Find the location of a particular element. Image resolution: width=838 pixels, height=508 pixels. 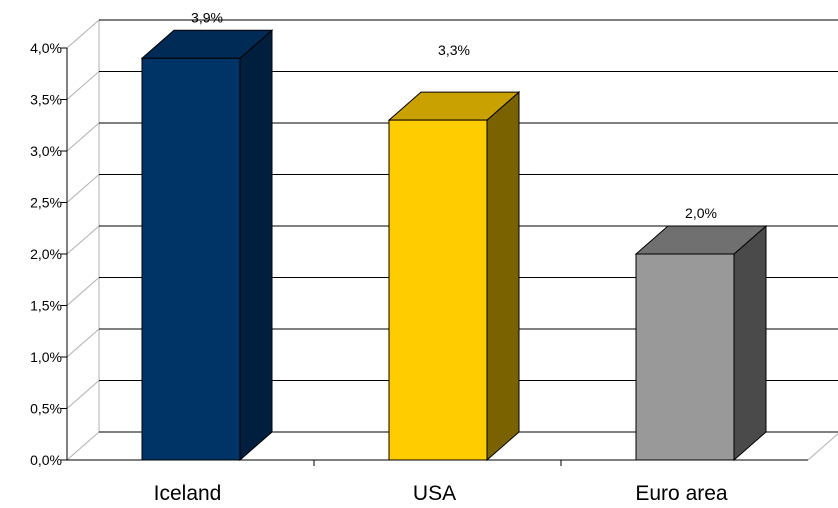

y-tick-label: 1,5% is located at coordinates (46, 306).